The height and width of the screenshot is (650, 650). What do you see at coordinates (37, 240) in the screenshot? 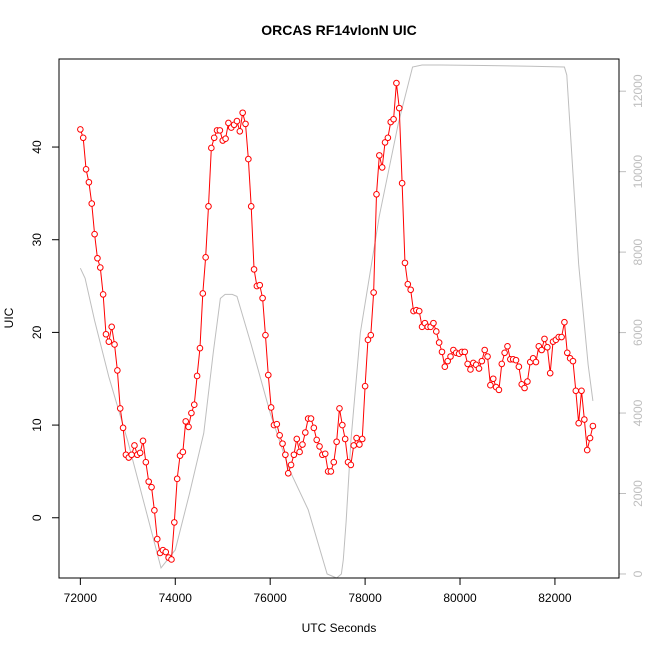
I see `y-tick-label: 30` at bounding box center [37, 240].